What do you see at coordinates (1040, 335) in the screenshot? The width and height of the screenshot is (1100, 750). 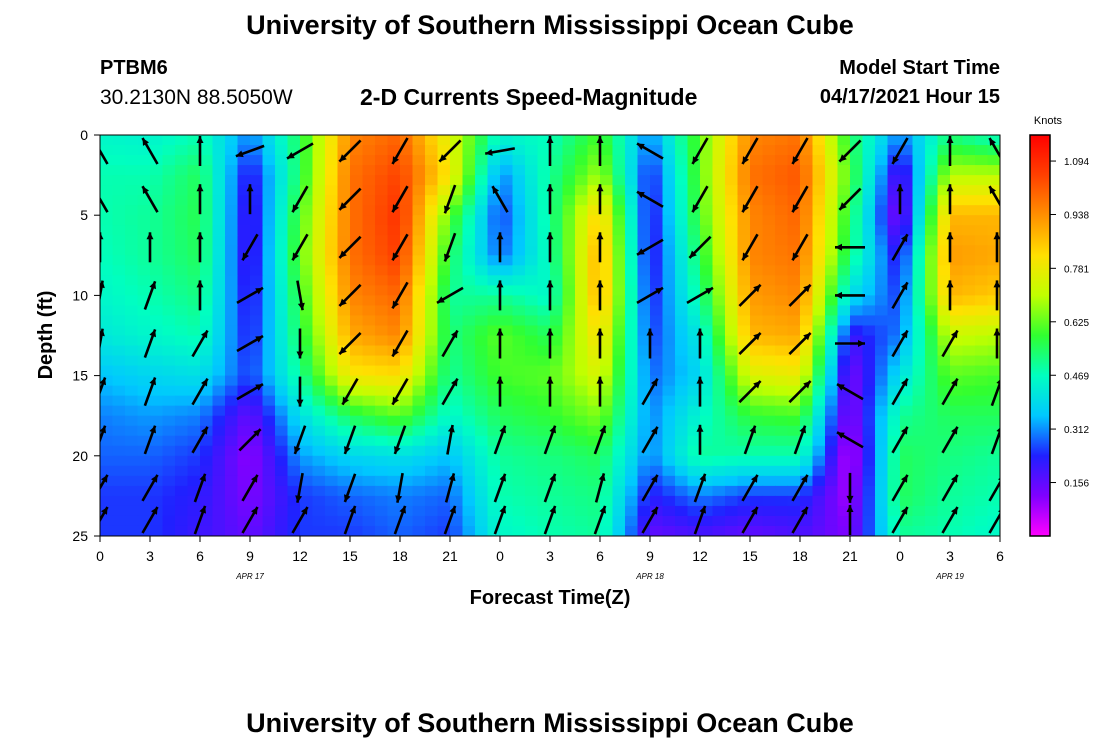 I see `colorbar-ramp` at bounding box center [1040, 335].